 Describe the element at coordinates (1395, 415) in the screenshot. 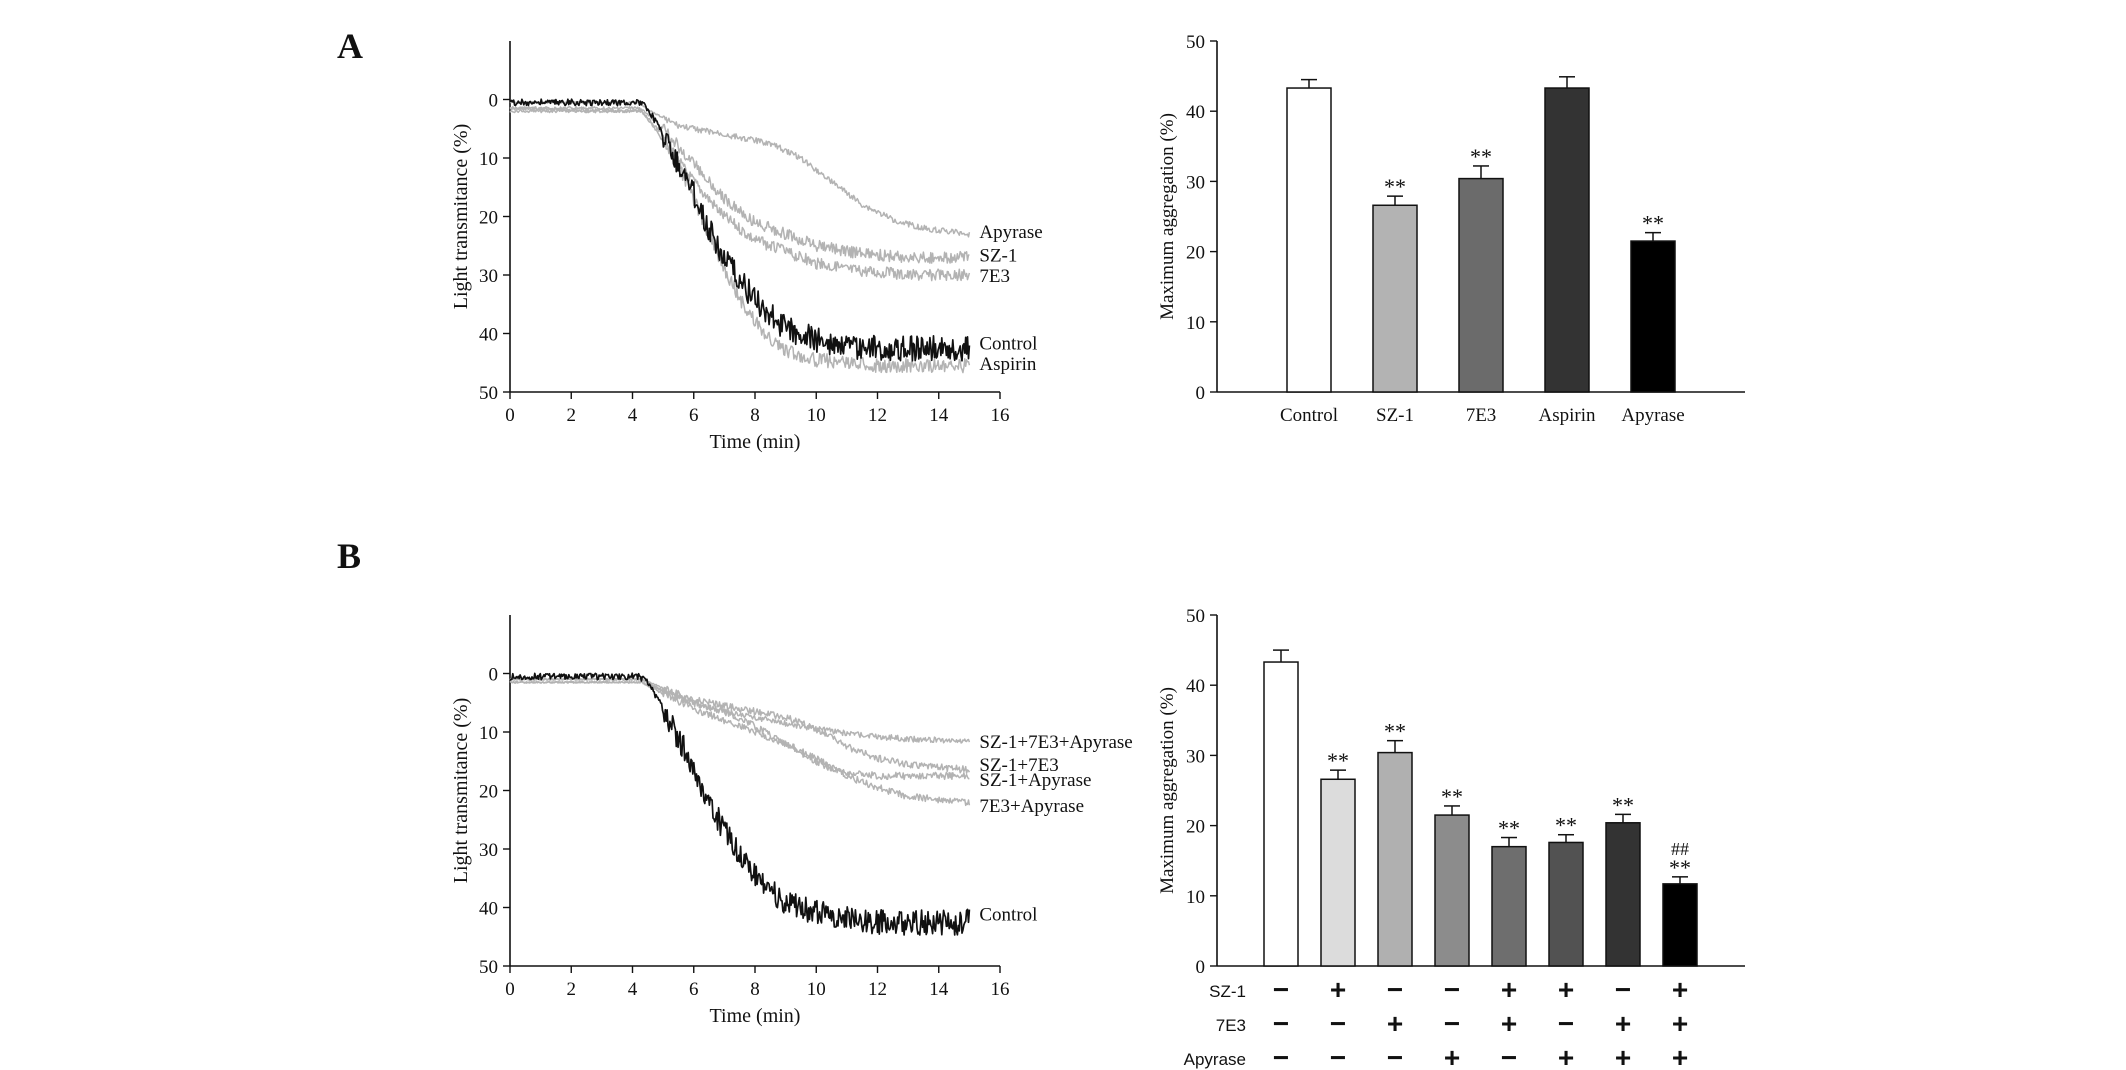

I see `category-label: SZ-1` at that location.